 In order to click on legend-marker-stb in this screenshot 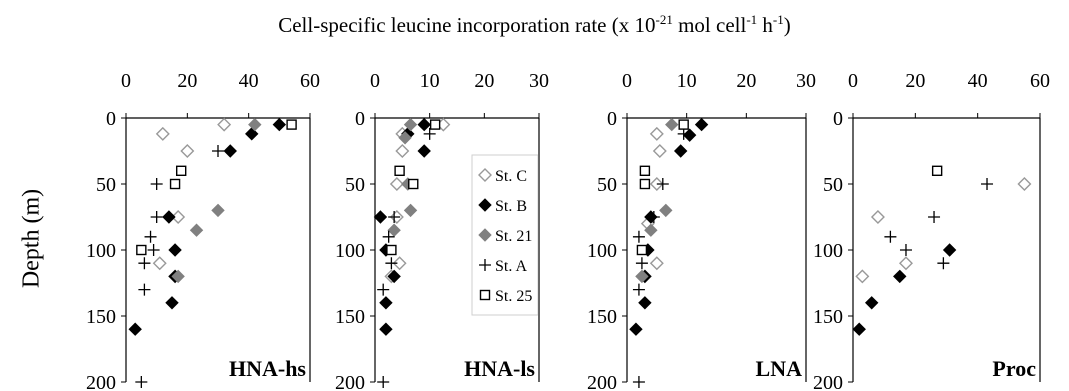, I will do `click(485, 205)`.